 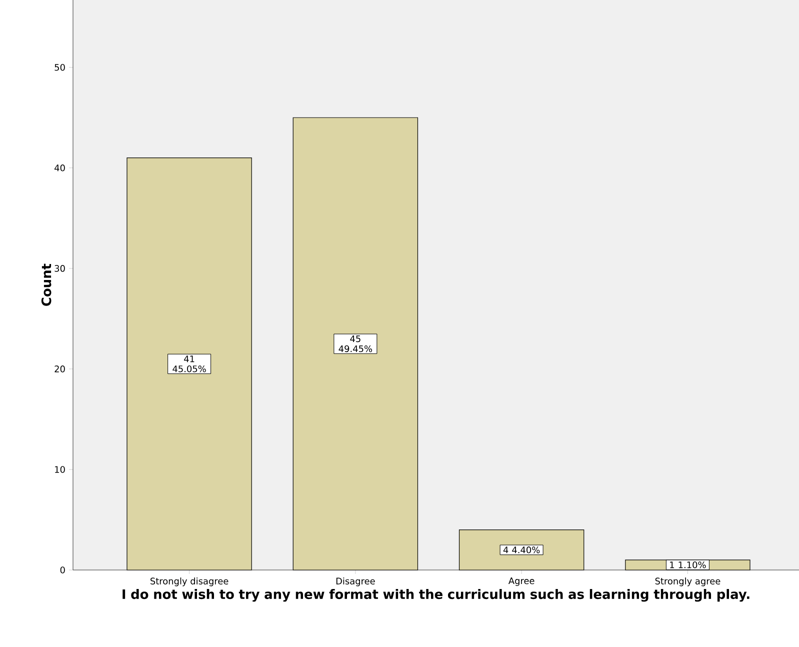 What do you see at coordinates (355, 344) in the screenshot?
I see `data-label: 45 49.45%` at bounding box center [355, 344].